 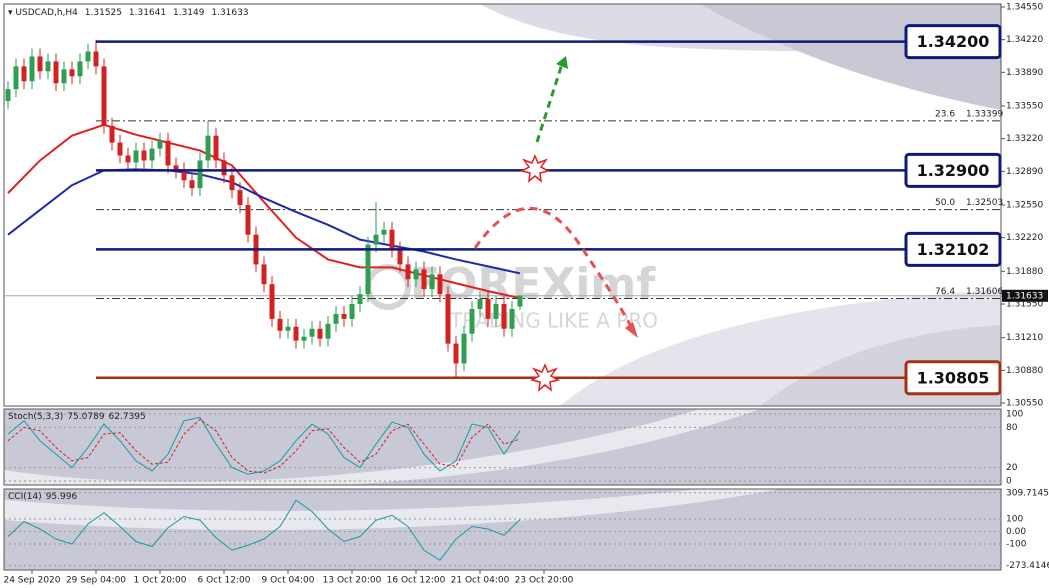 I want to click on ohlc-high: 1.31641, so click(x=147, y=13).